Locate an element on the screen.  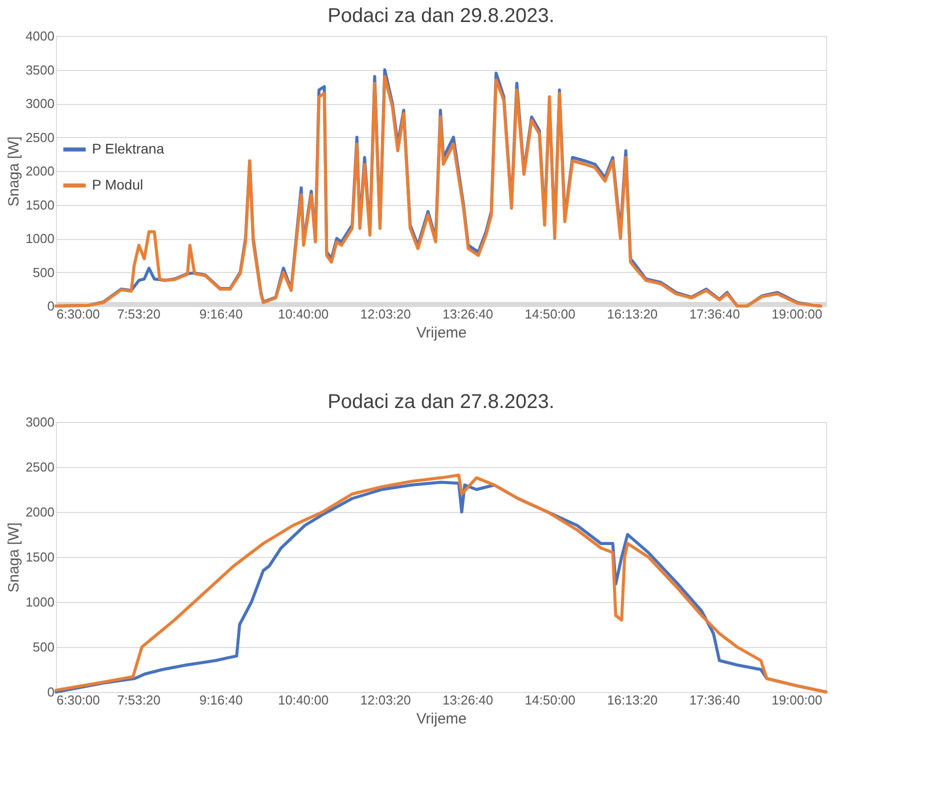
legend-label: P Elektrana is located at coordinates (128, 148).